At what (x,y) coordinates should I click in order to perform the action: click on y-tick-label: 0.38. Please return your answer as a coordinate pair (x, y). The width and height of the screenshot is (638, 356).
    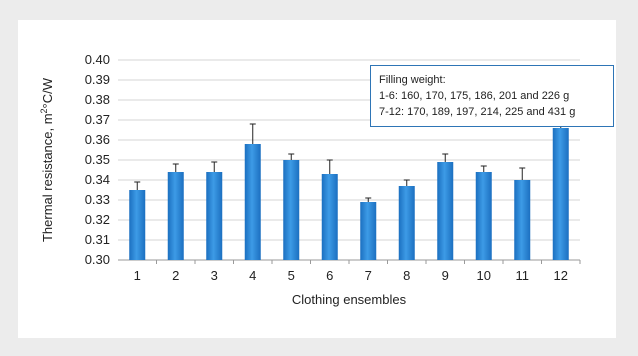
    Looking at the image, I should click on (97, 99).